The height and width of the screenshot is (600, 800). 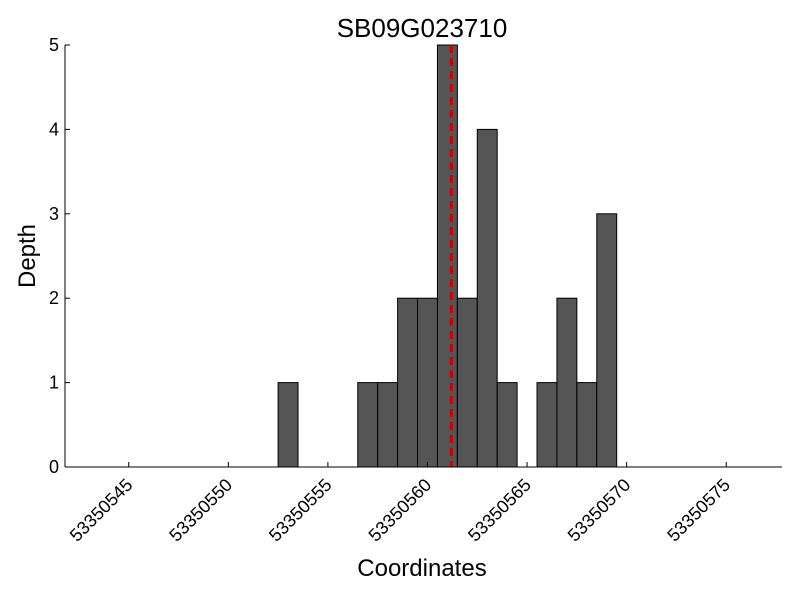 I want to click on x-tick-label: 53350550, so click(x=200, y=510).